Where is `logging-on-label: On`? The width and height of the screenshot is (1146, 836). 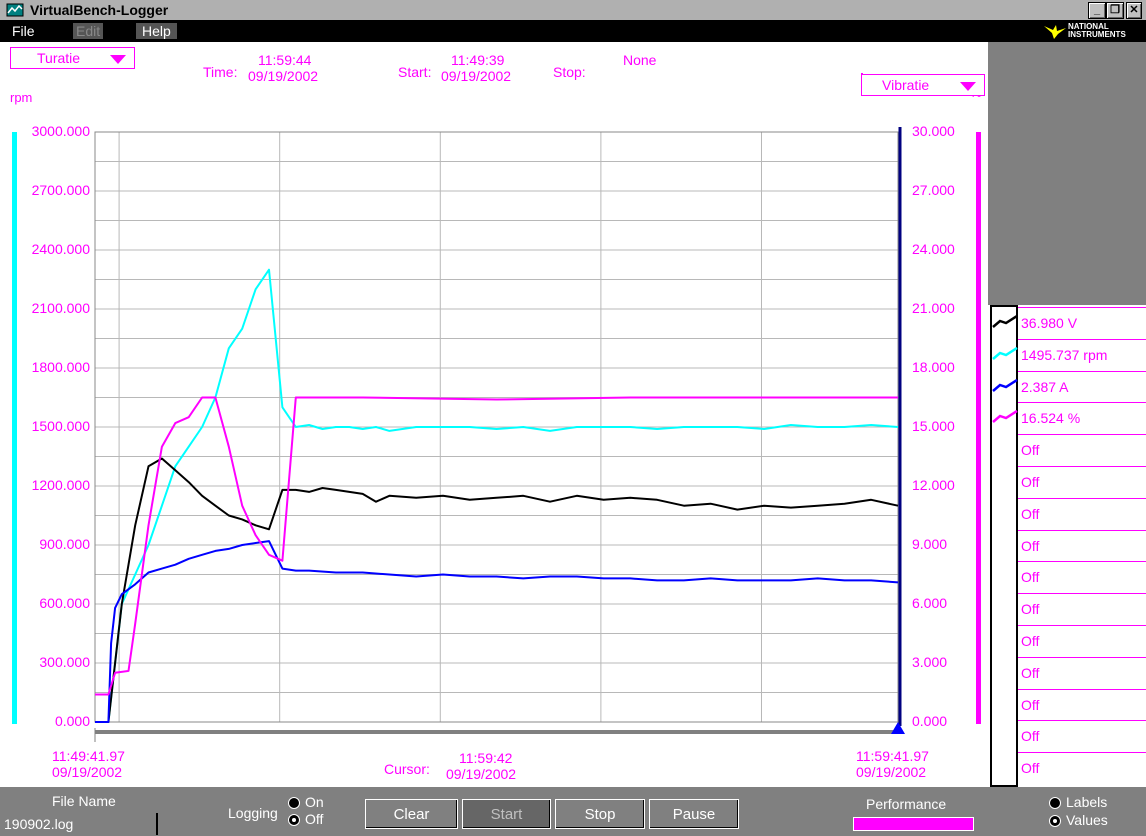
logging-on-label: On is located at coordinates (314, 802).